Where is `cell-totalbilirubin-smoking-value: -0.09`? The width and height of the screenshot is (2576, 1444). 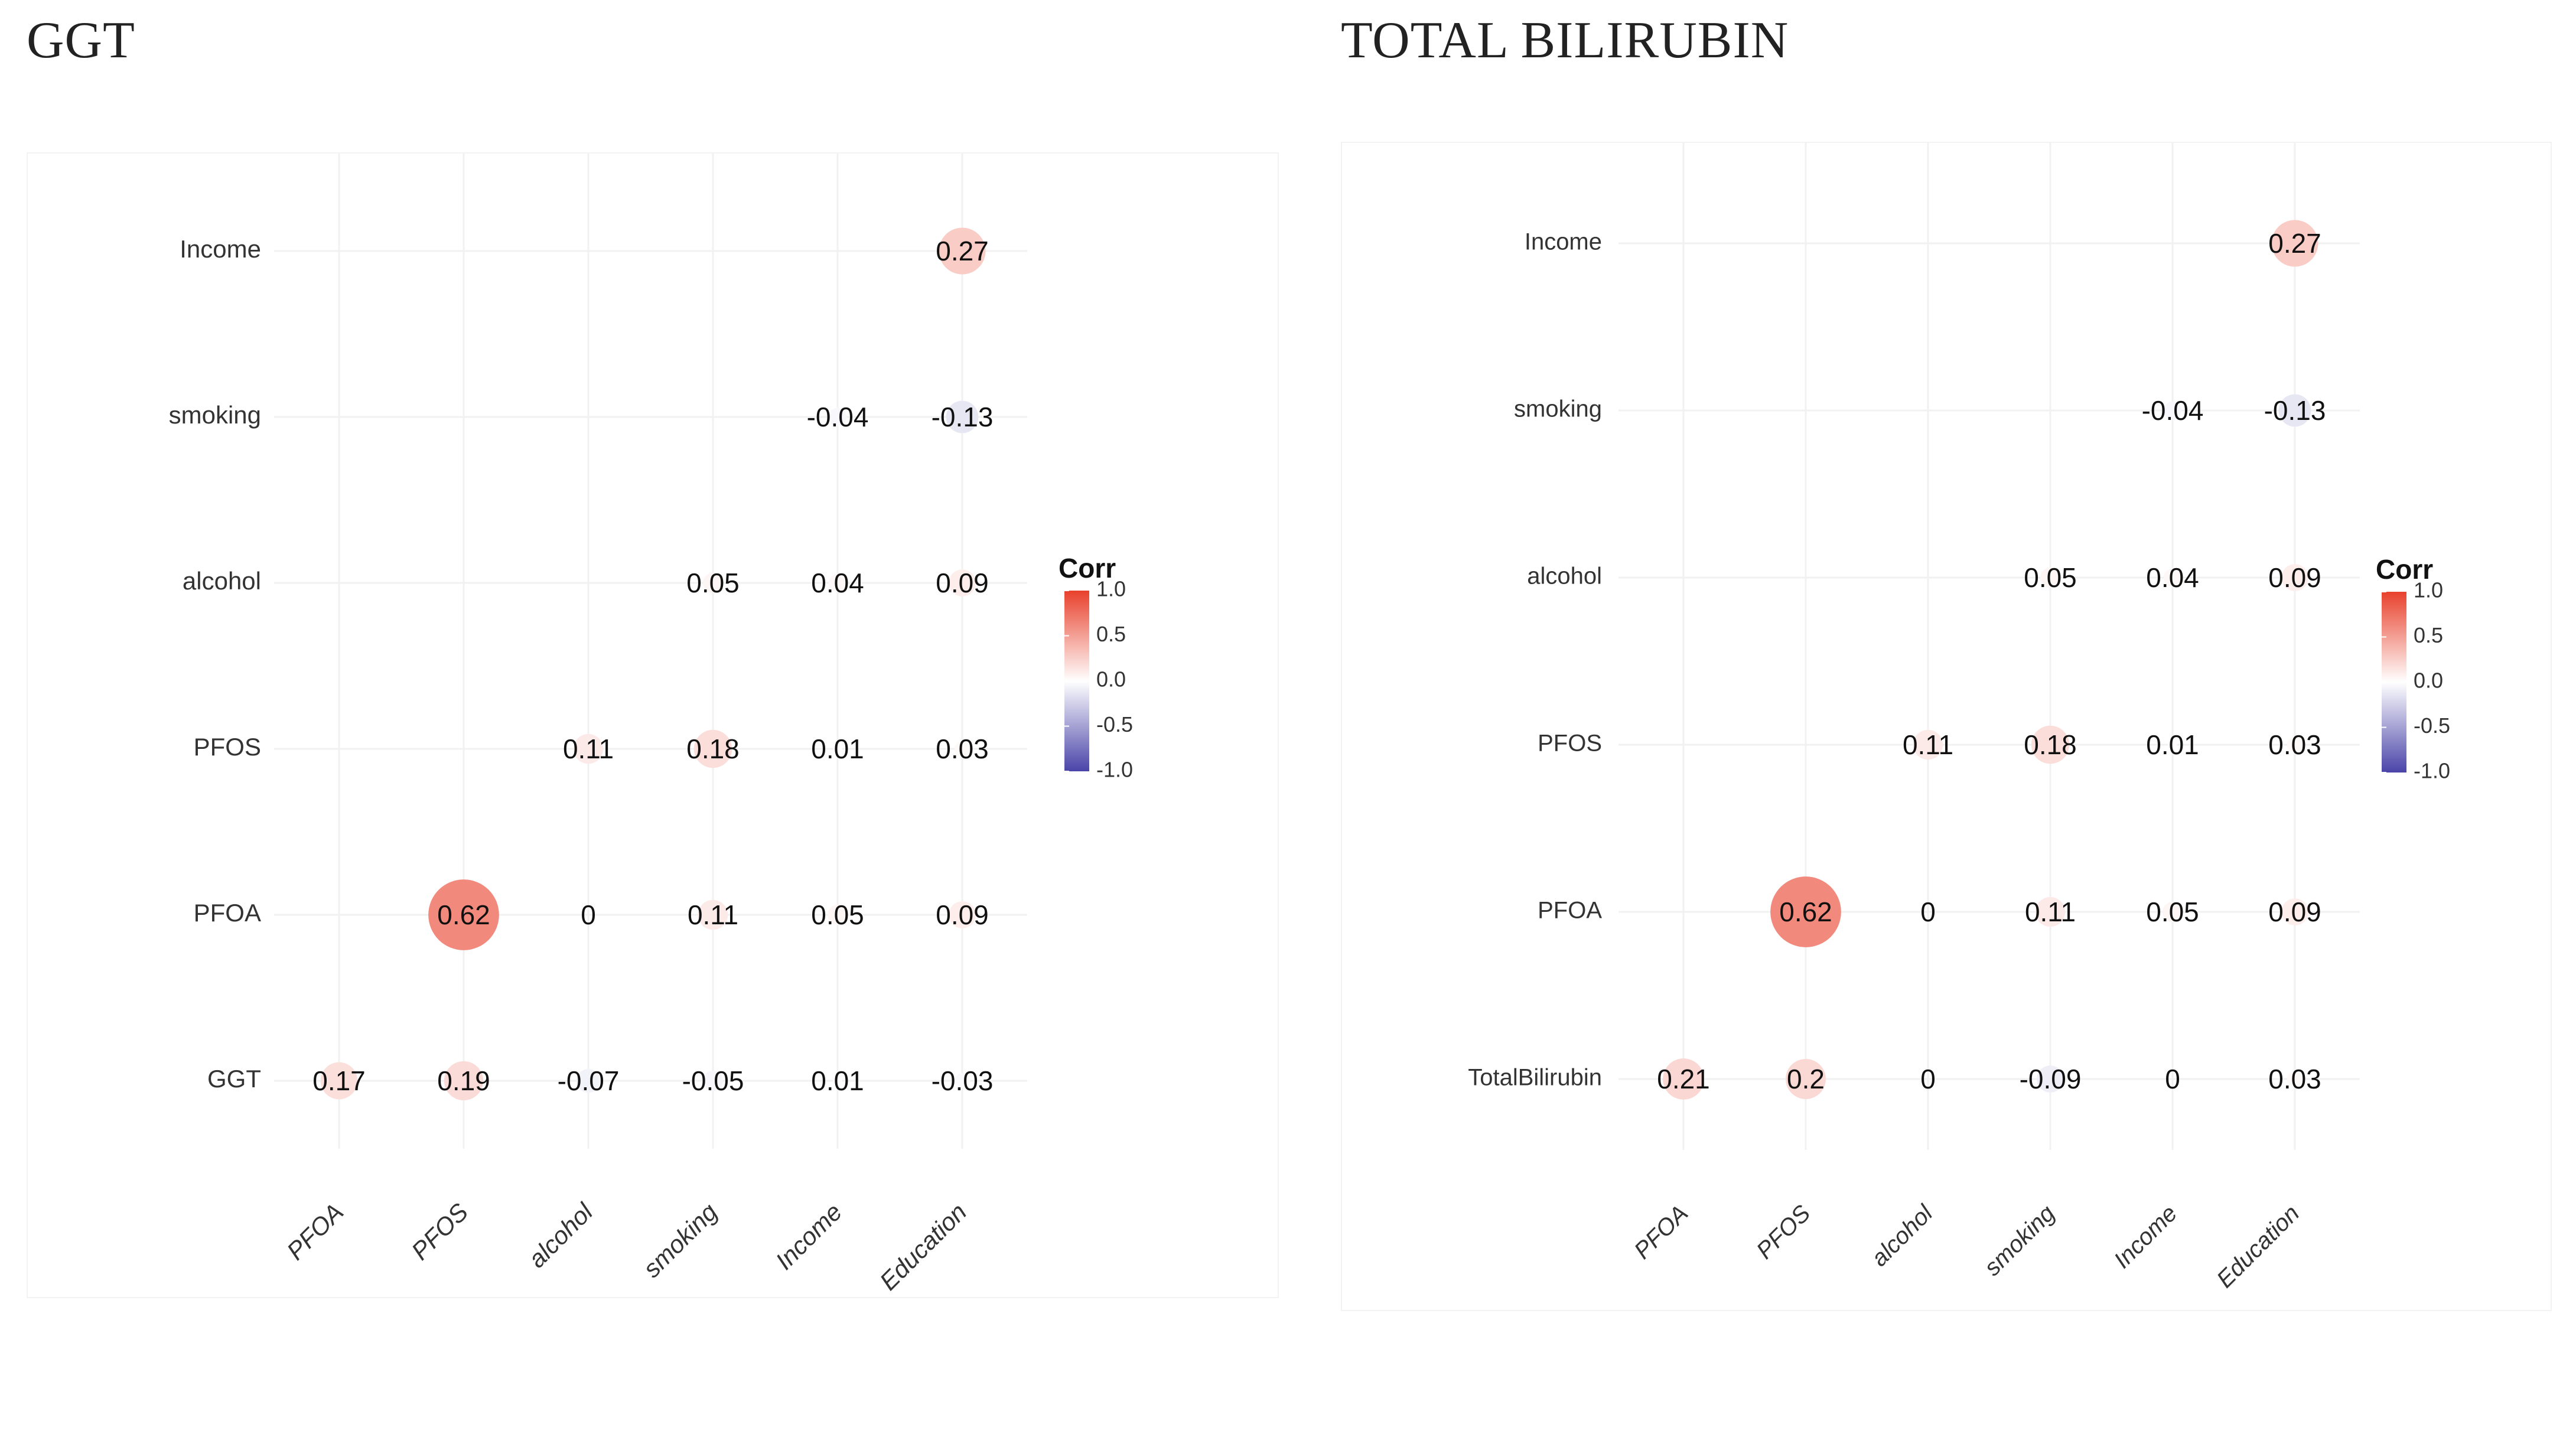
cell-totalbilirubin-smoking-value: -0.09 is located at coordinates (2051, 1079).